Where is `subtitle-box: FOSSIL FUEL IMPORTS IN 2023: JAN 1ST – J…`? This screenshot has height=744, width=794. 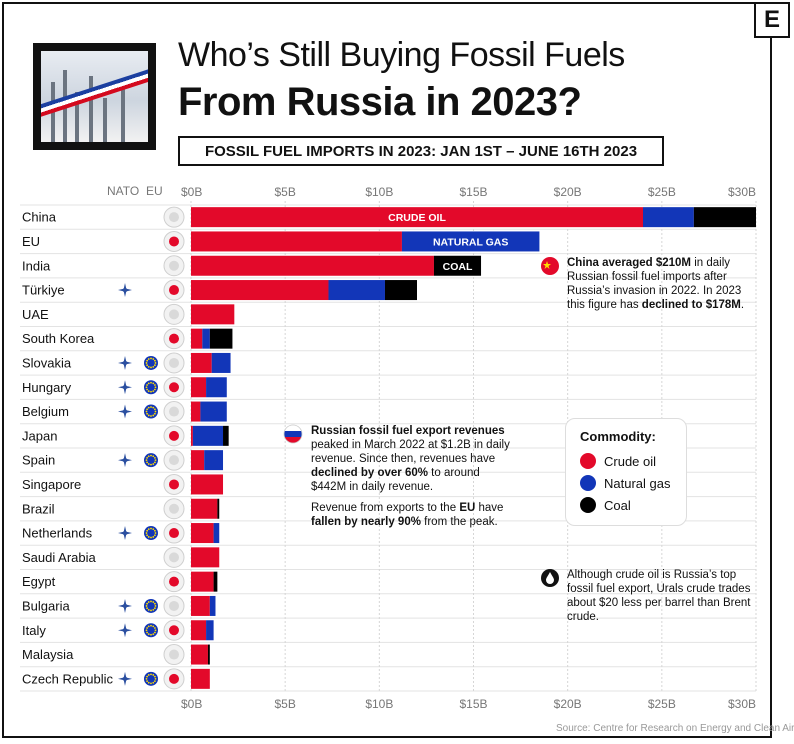 subtitle-box: FOSSIL FUEL IMPORTS IN 2023: JAN 1ST – J… is located at coordinates (421, 151).